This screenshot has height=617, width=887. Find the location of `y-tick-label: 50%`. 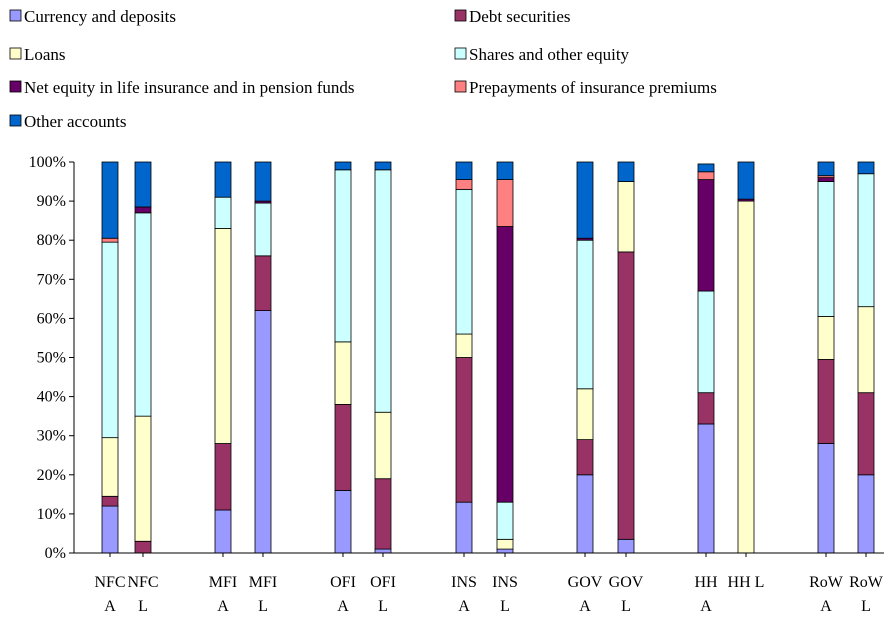

y-tick-label: 50% is located at coordinates (51, 358).